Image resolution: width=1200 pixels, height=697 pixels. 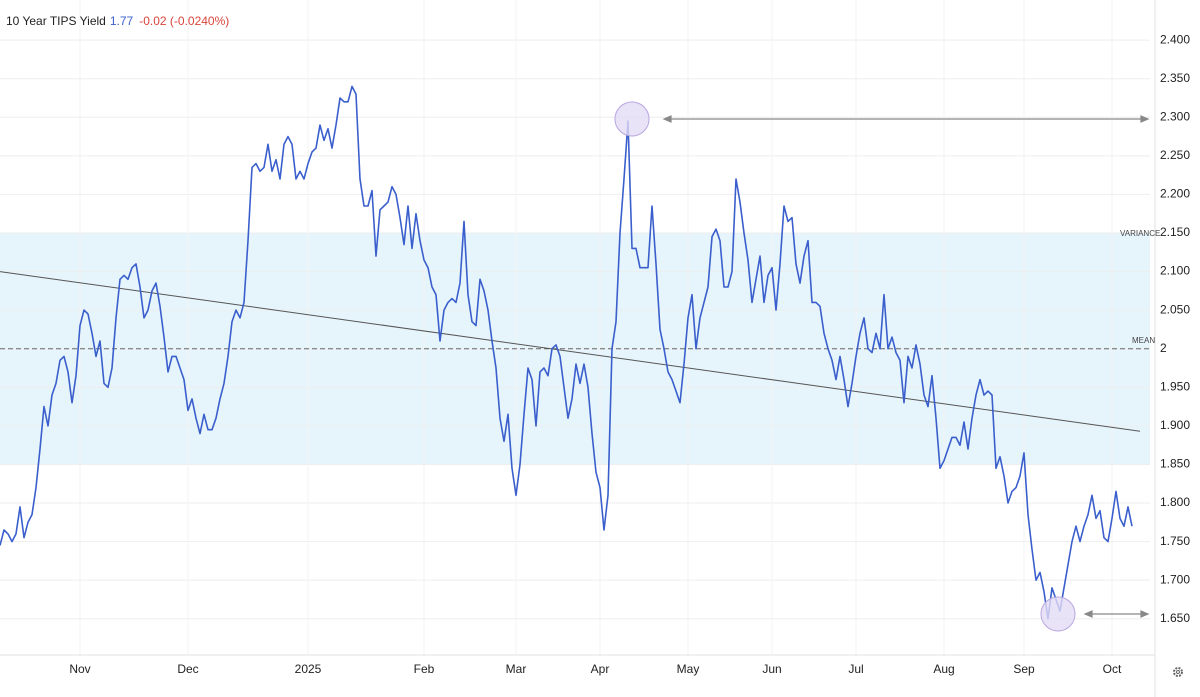 I want to click on x-tick-label: May, so click(x=688, y=669).